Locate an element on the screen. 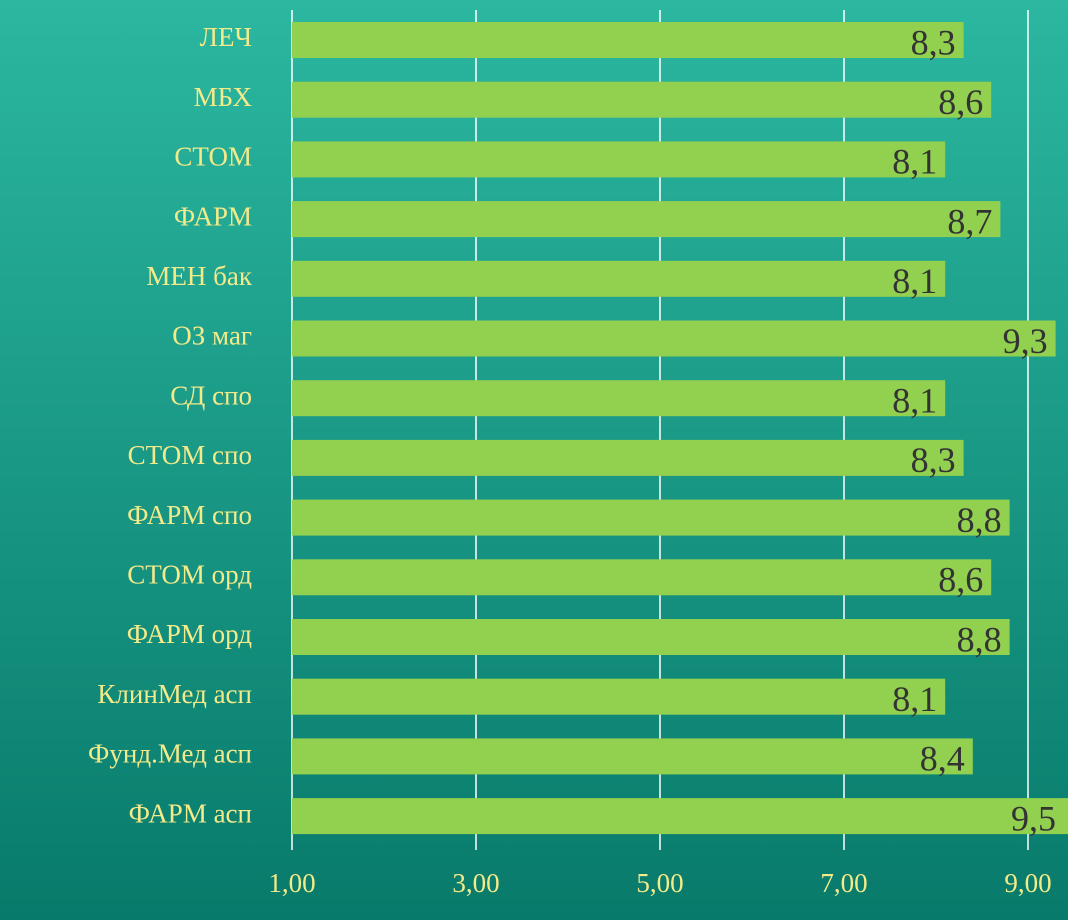 The image size is (1068, 920). y-tick-label: СТОМ орд is located at coordinates (189, 575).